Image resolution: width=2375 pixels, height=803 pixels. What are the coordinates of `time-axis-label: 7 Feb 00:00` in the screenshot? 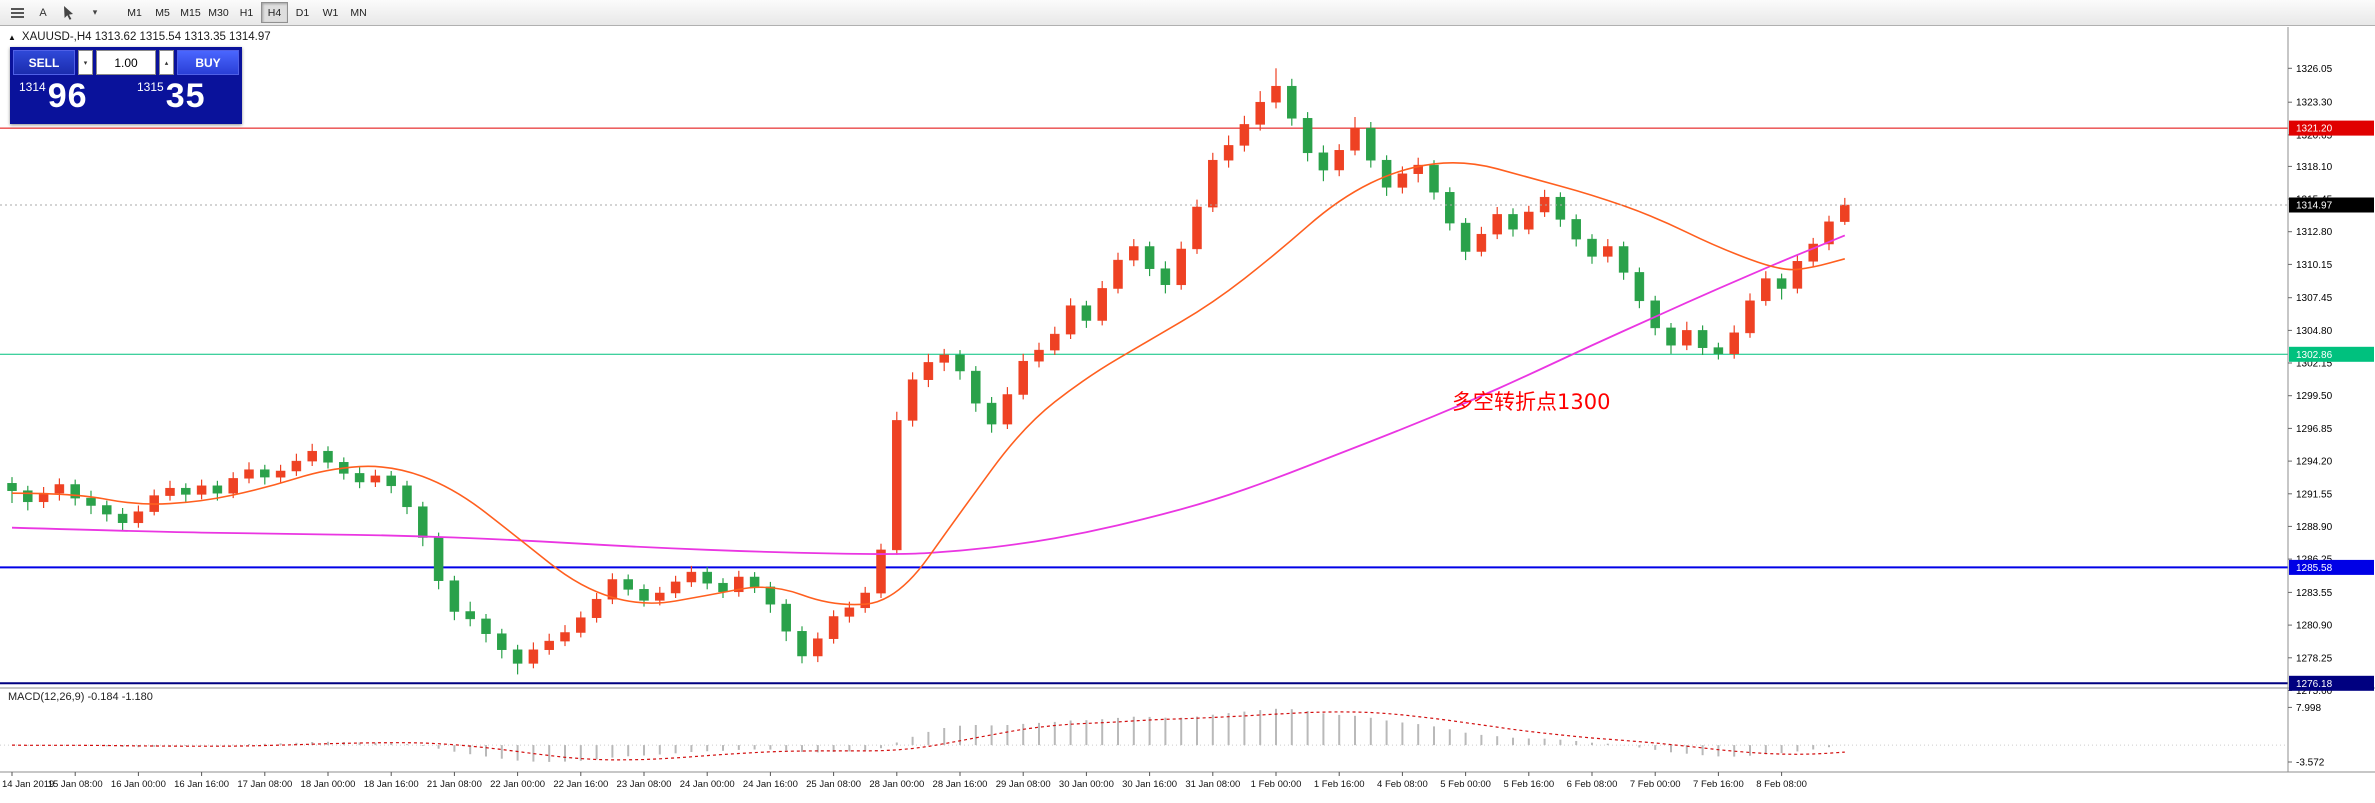 It's located at (1655, 784).